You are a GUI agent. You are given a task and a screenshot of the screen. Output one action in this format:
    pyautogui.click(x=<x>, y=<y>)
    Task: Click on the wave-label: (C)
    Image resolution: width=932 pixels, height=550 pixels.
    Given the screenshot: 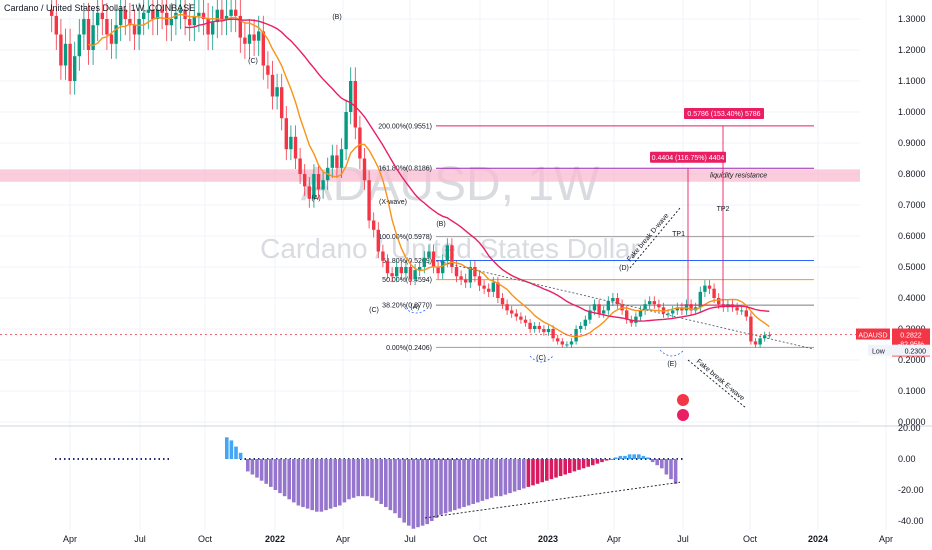 What is the action you would take?
    pyautogui.click(x=541, y=358)
    